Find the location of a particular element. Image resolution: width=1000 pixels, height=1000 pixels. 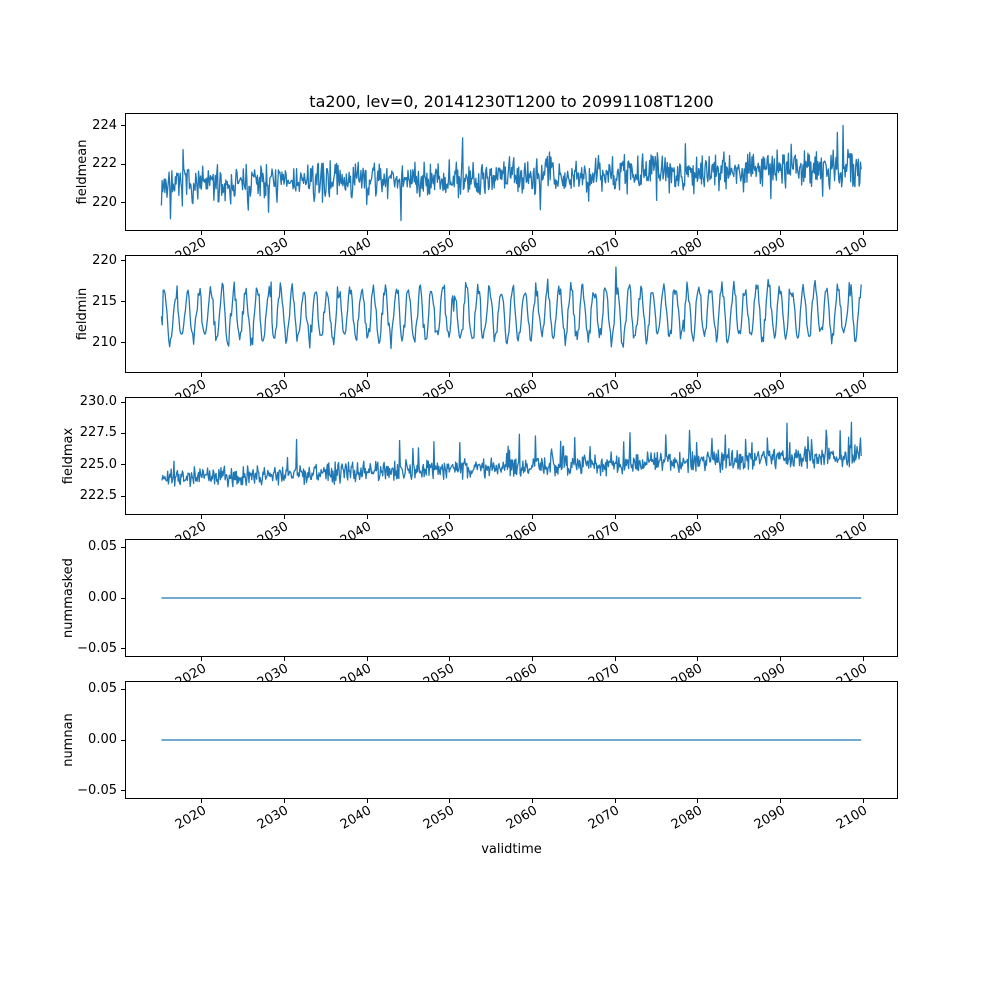

x-tick-label: 2030 is located at coordinates (273, 818).